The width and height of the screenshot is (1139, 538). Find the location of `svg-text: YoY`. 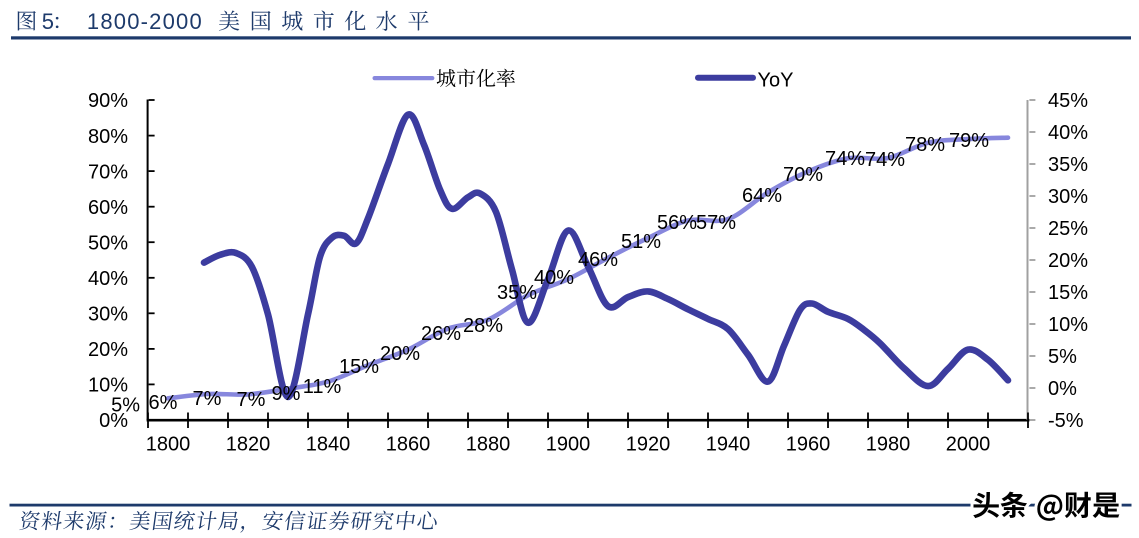

svg-text: YoY is located at coordinates (776, 80).